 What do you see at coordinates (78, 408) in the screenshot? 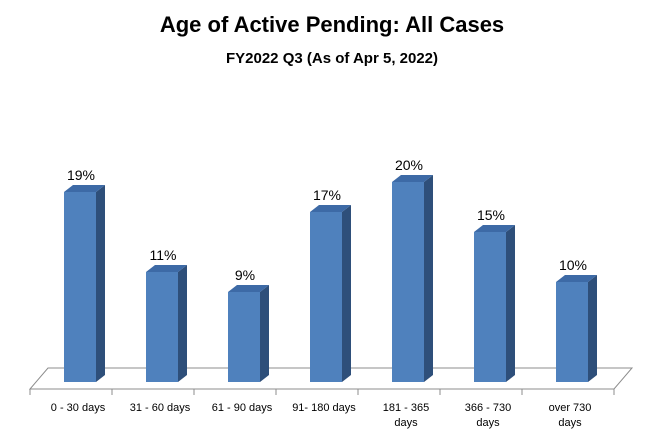
I see `x-tick-label: 0 - 30 days` at bounding box center [78, 408].